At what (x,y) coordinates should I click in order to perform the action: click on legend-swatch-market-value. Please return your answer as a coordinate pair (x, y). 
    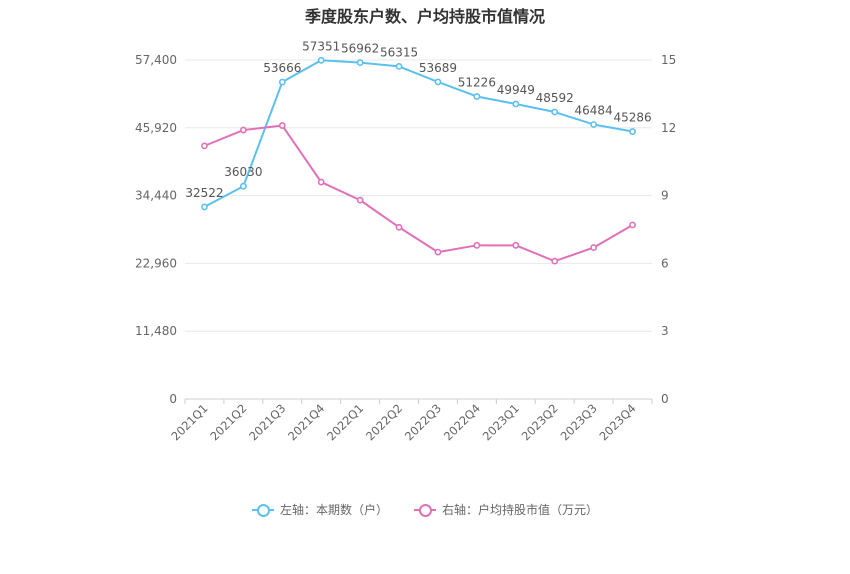
    Looking at the image, I should click on (425, 510).